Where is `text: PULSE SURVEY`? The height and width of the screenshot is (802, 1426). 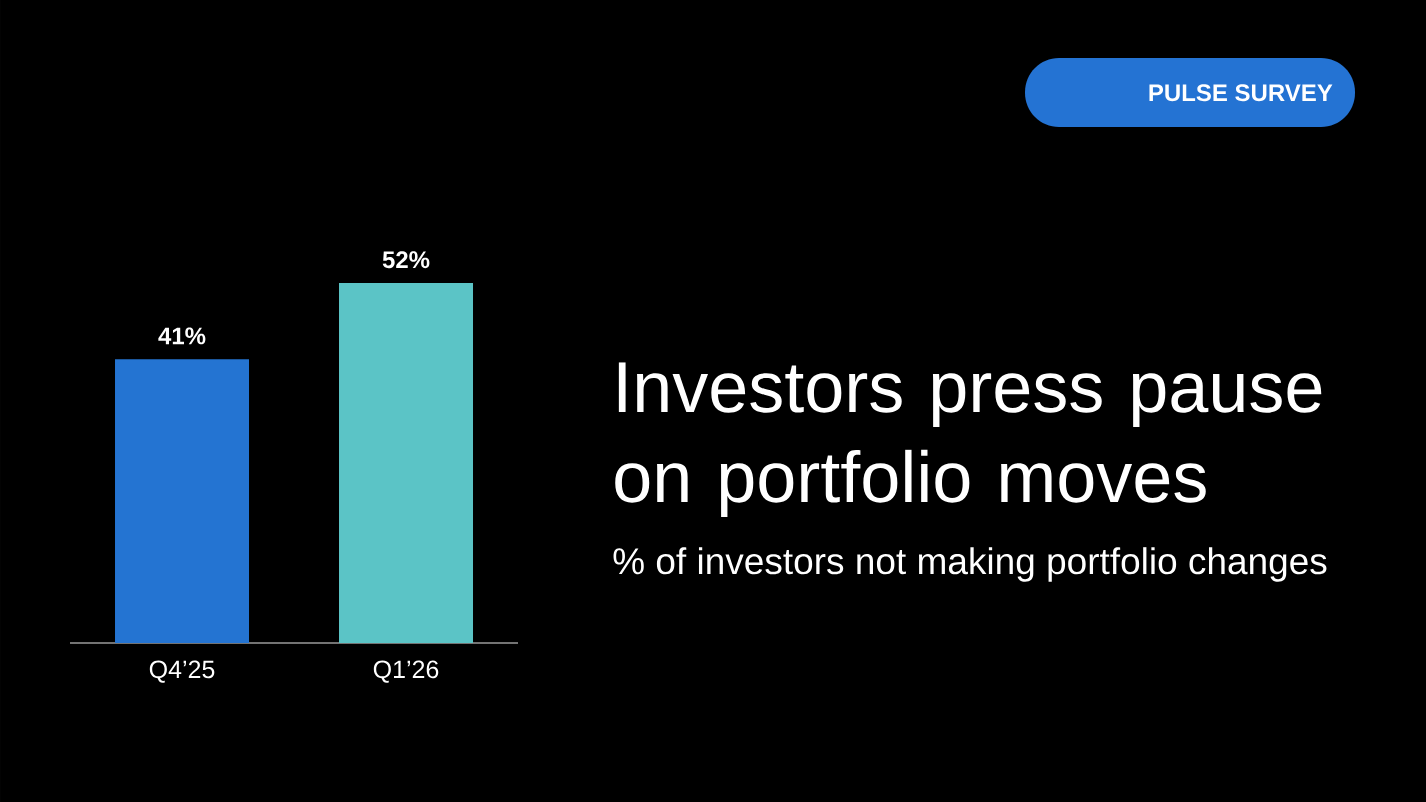 text: PULSE SURVEY is located at coordinates (1241, 93).